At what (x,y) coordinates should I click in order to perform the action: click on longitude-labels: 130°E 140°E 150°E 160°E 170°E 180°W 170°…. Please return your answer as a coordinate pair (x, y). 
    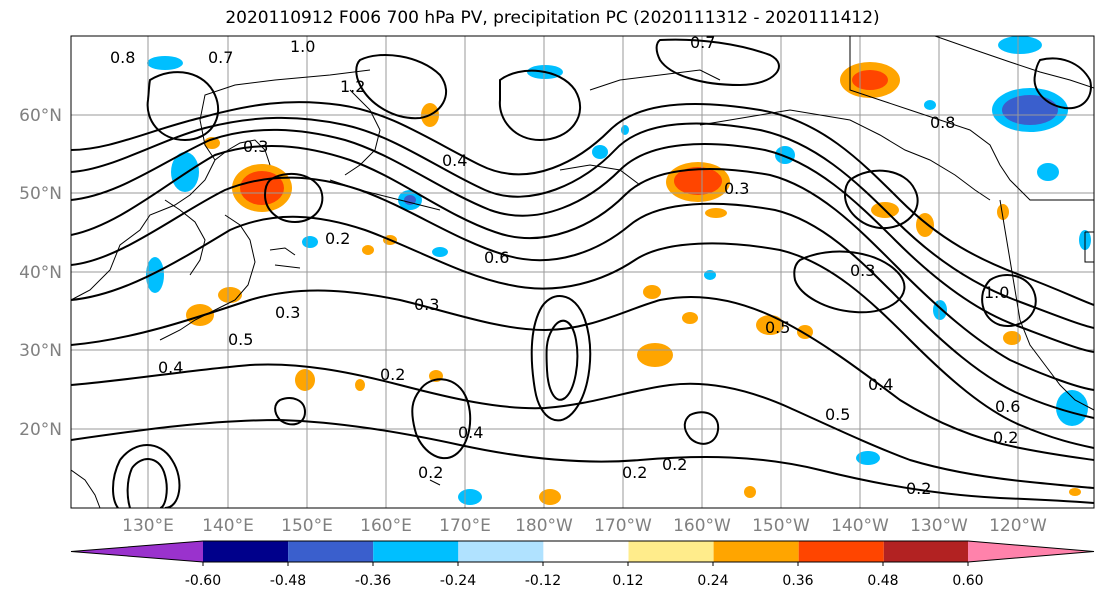
    Looking at the image, I should click on (584, 526).